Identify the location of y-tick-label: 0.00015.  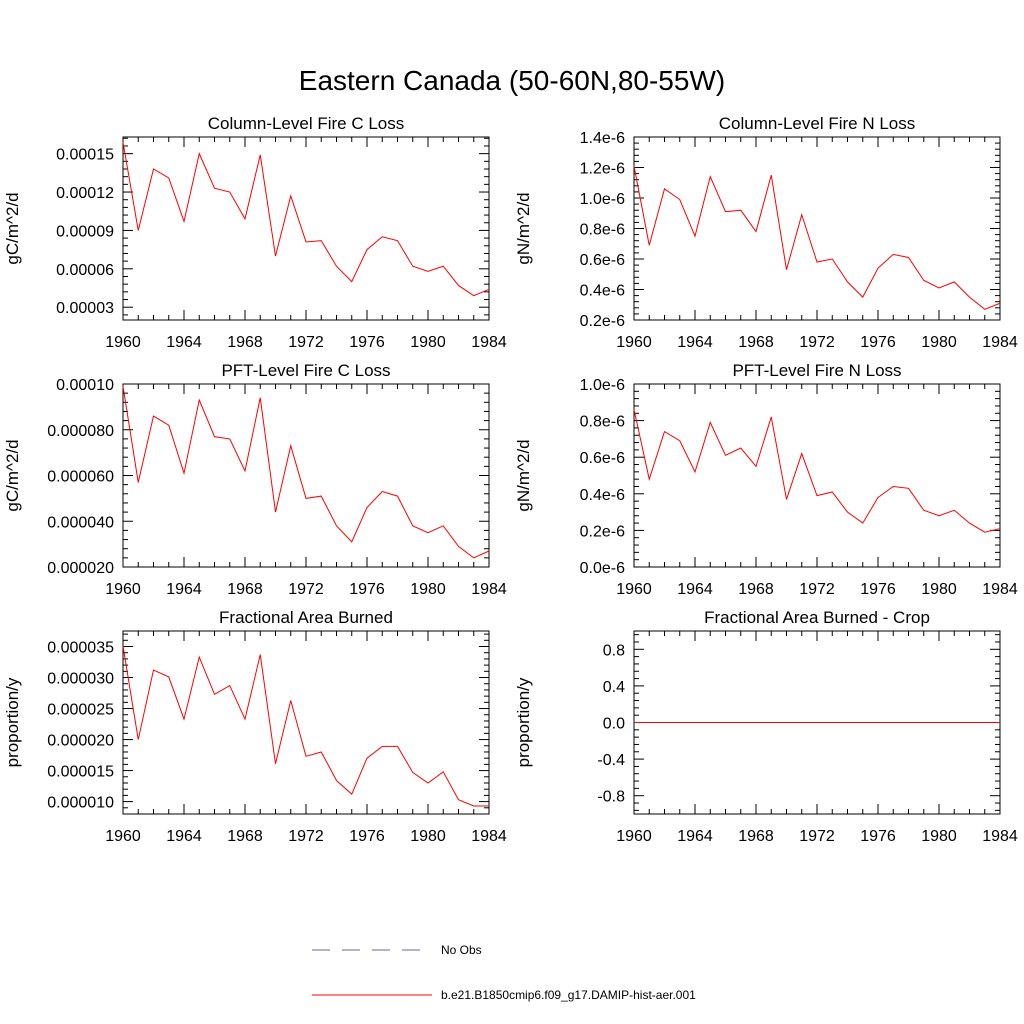
(85, 155).